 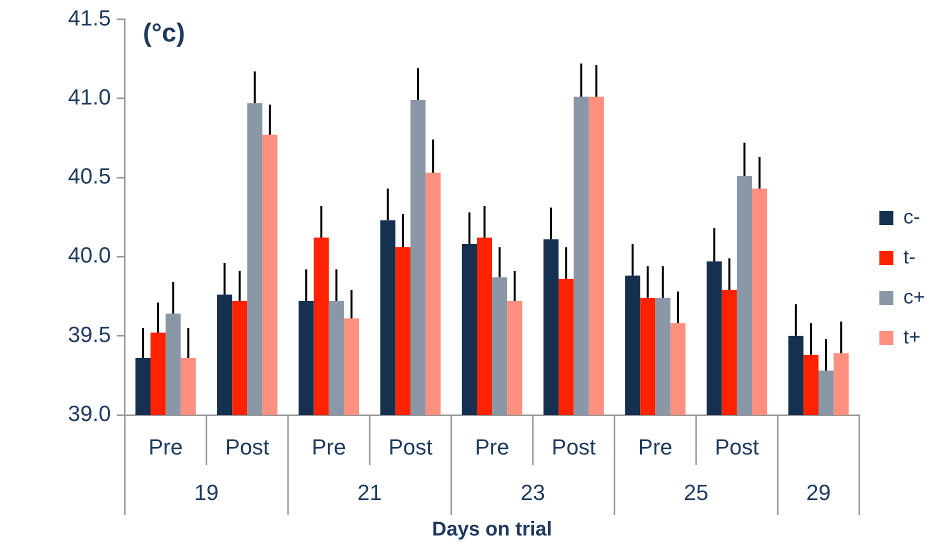 What do you see at coordinates (89, 334) in the screenshot?
I see `y-tick-label: 39.5` at bounding box center [89, 334].